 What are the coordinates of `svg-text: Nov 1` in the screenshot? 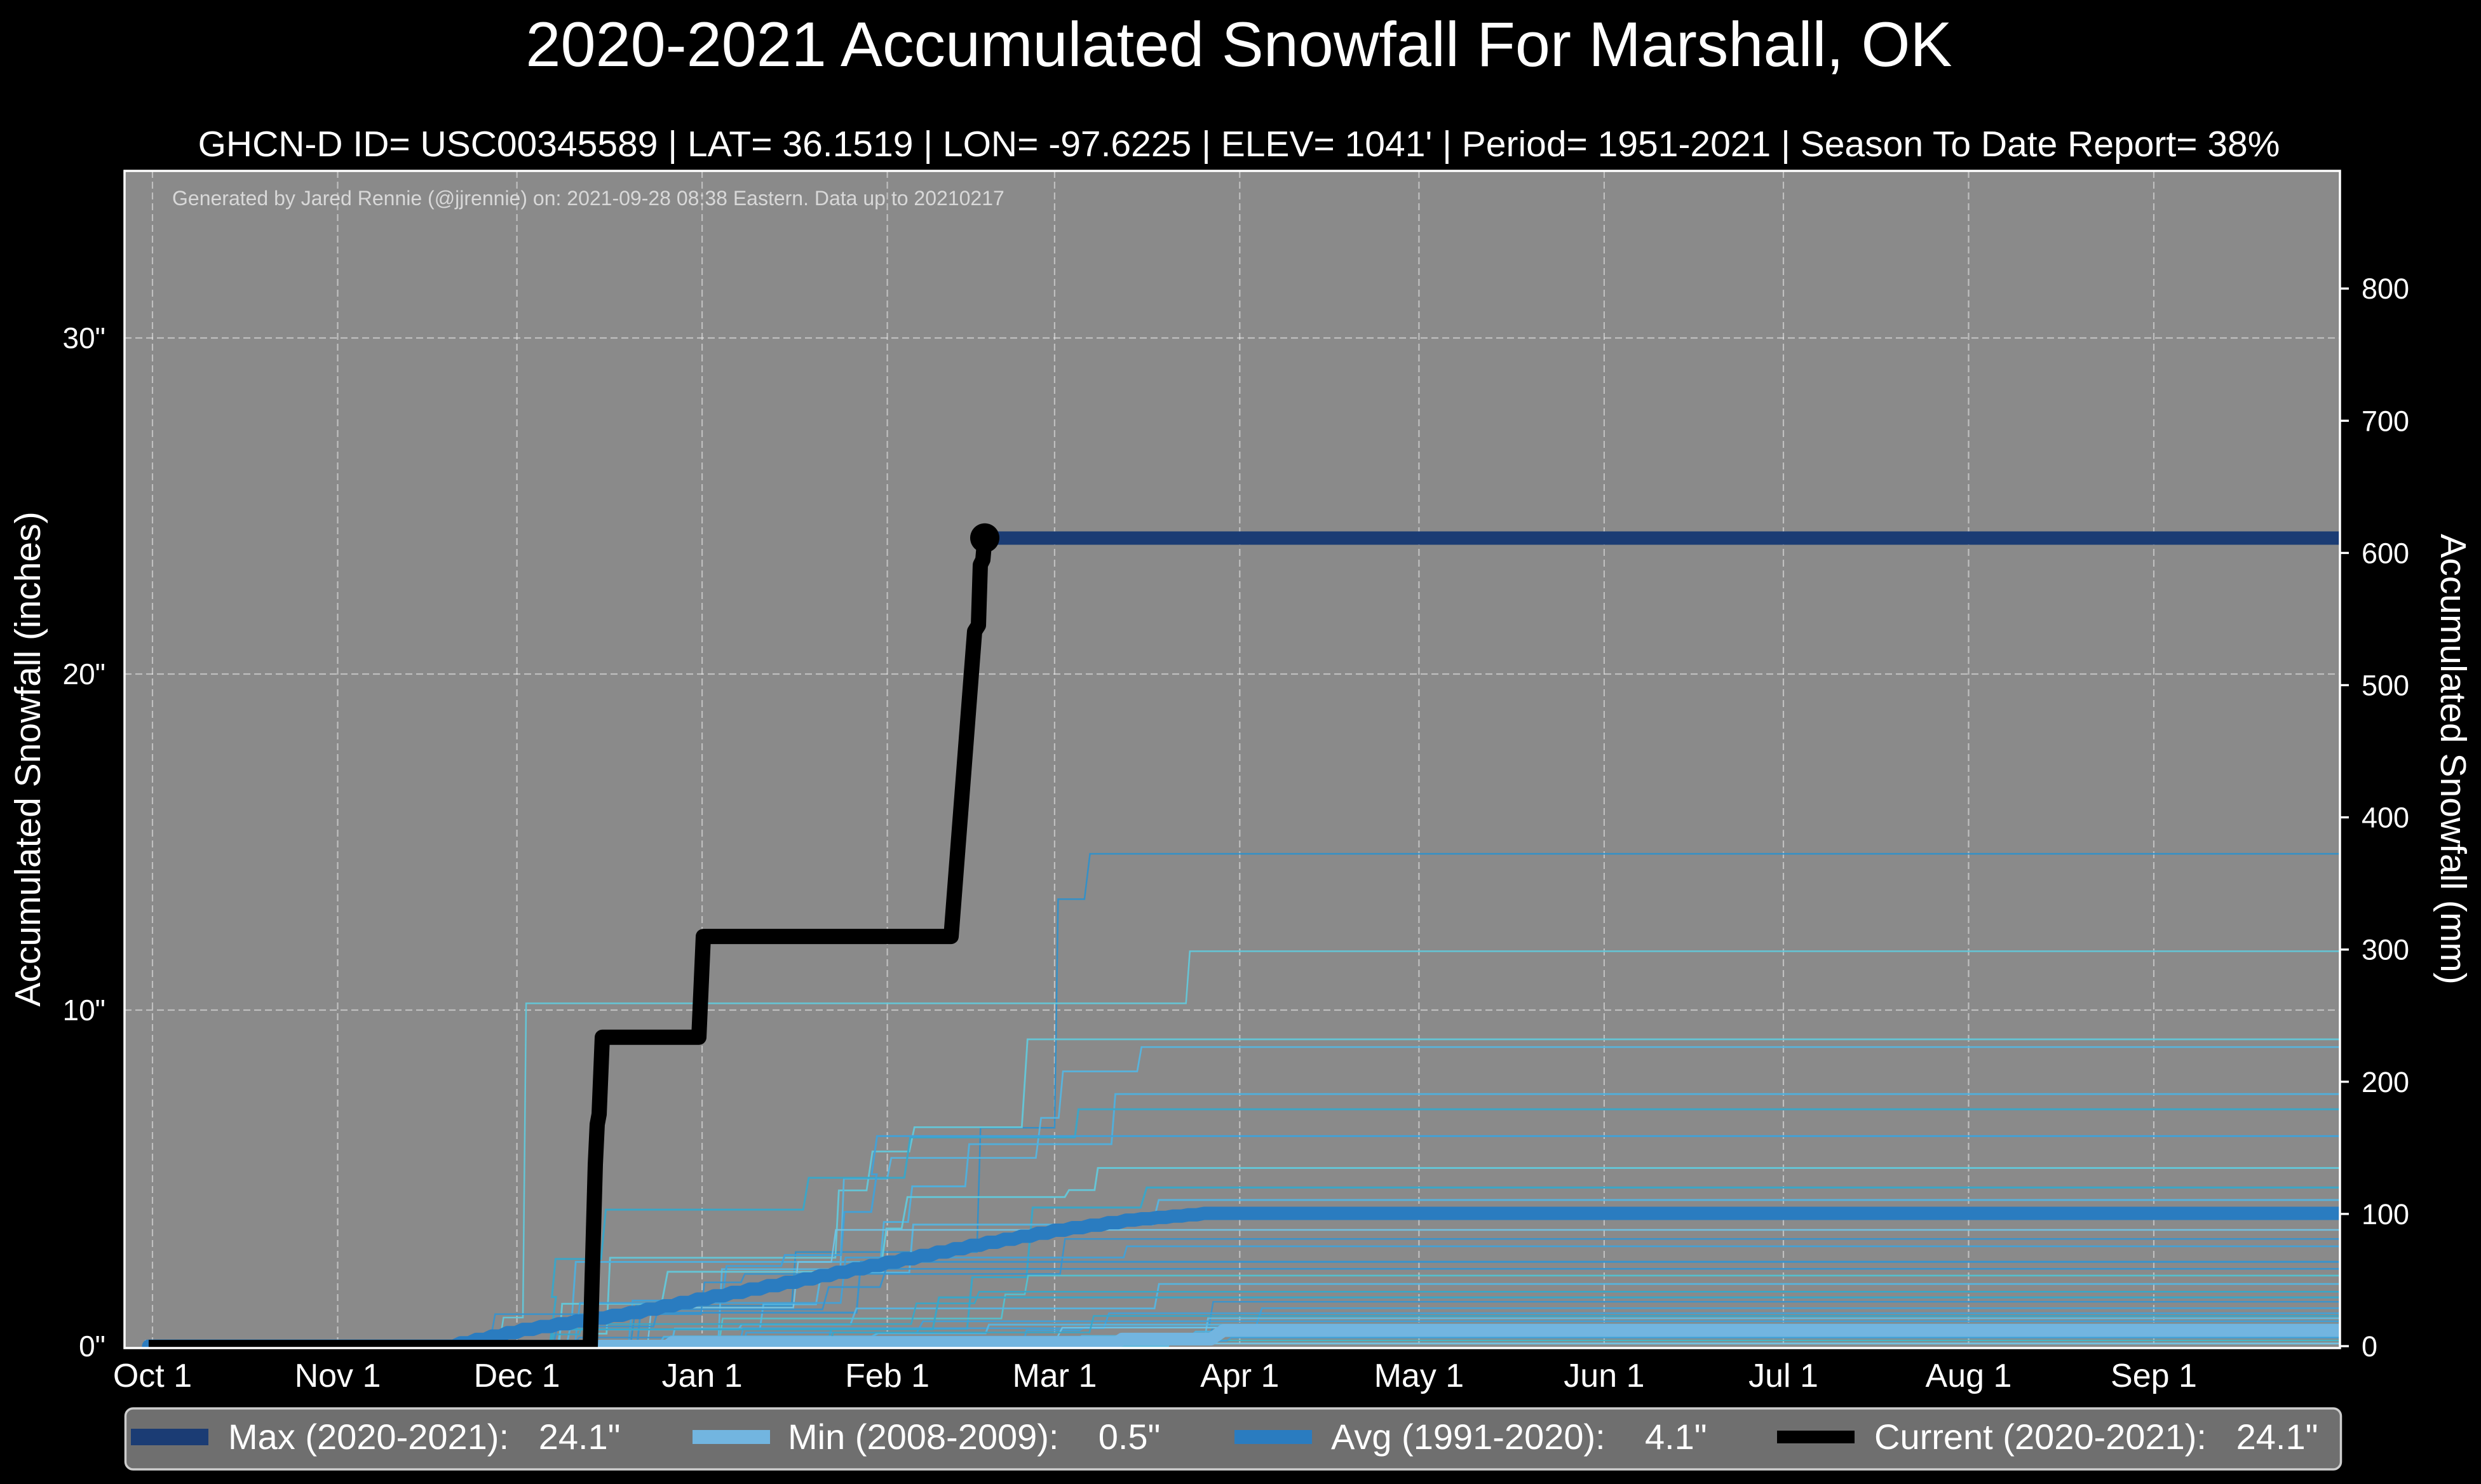 It's located at (338, 1376).